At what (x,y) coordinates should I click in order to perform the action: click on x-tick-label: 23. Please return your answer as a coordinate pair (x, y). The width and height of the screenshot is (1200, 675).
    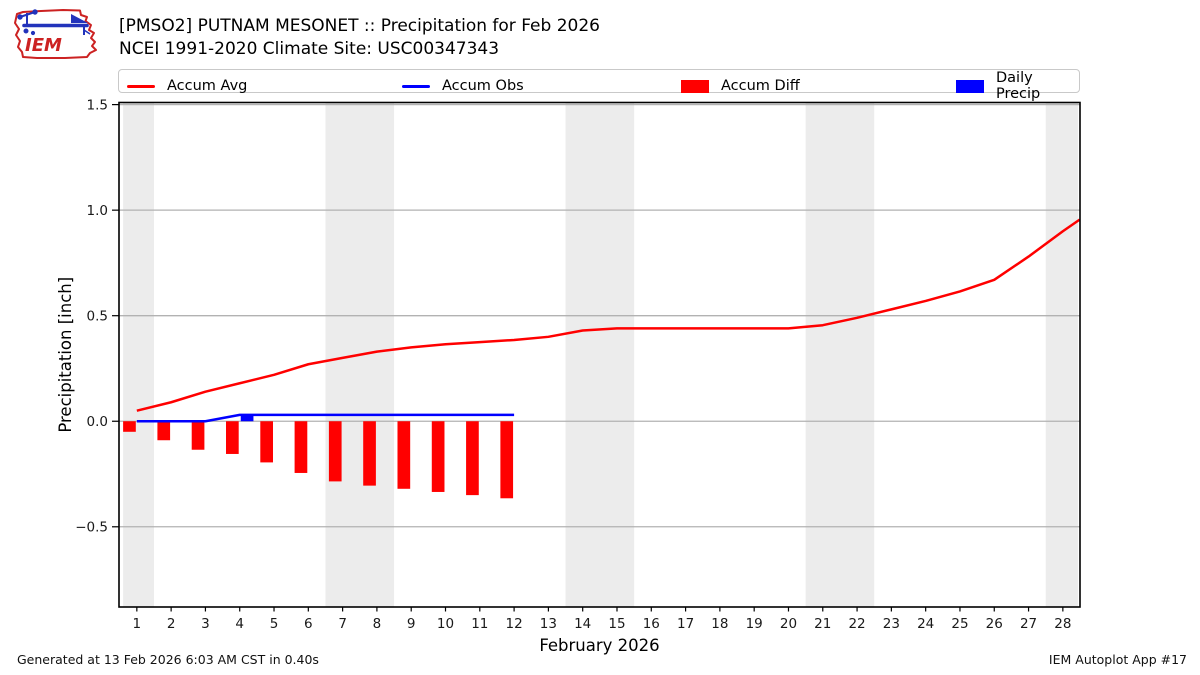
    Looking at the image, I should click on (891, 624).